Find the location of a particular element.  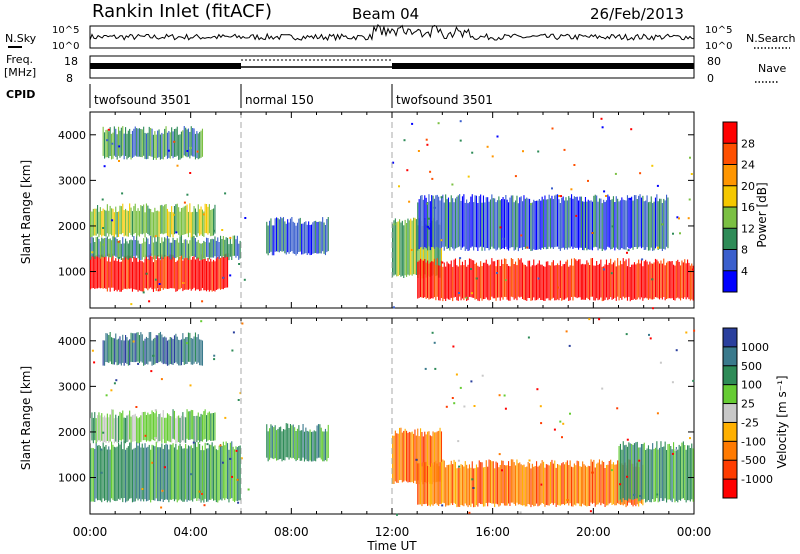

freq-tick-bottom: 8 is located at coordinates (69, 78).